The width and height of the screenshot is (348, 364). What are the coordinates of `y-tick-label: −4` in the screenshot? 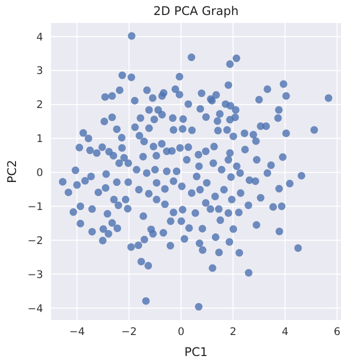 It's located at (36, 308).